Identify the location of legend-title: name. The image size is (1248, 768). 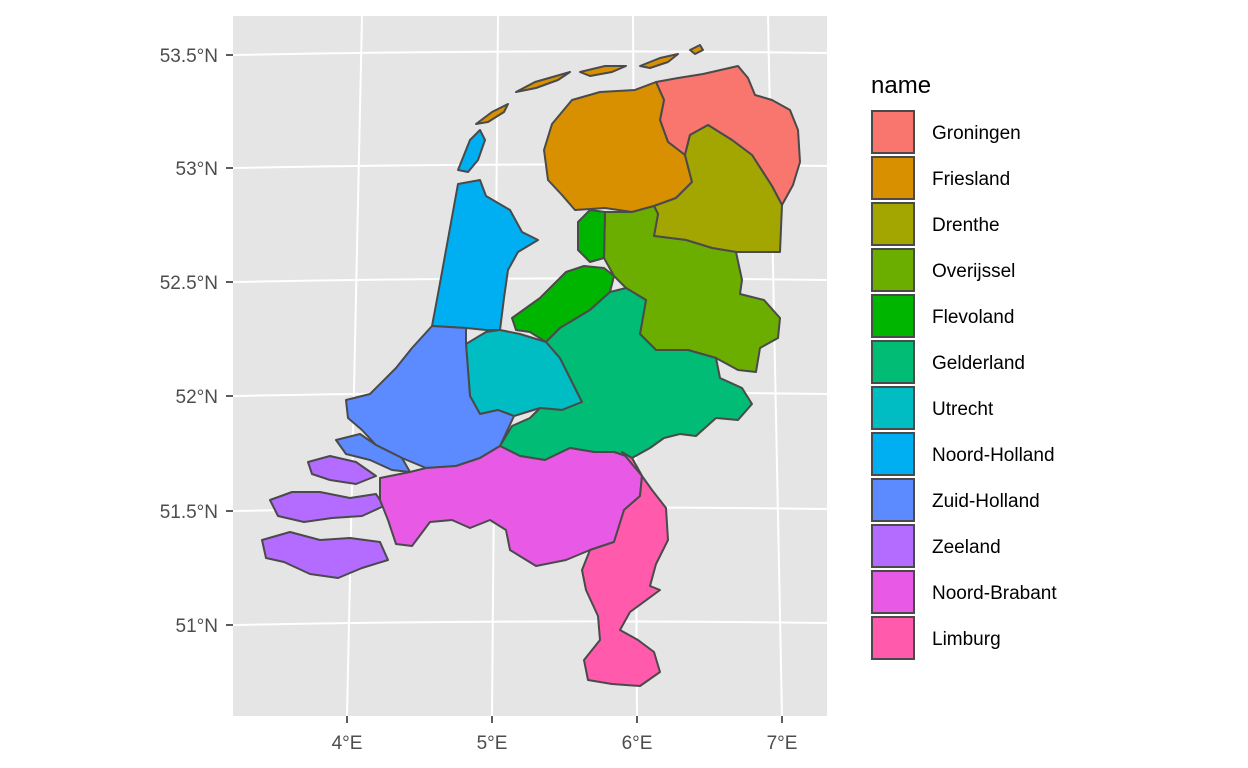
(901, 85).